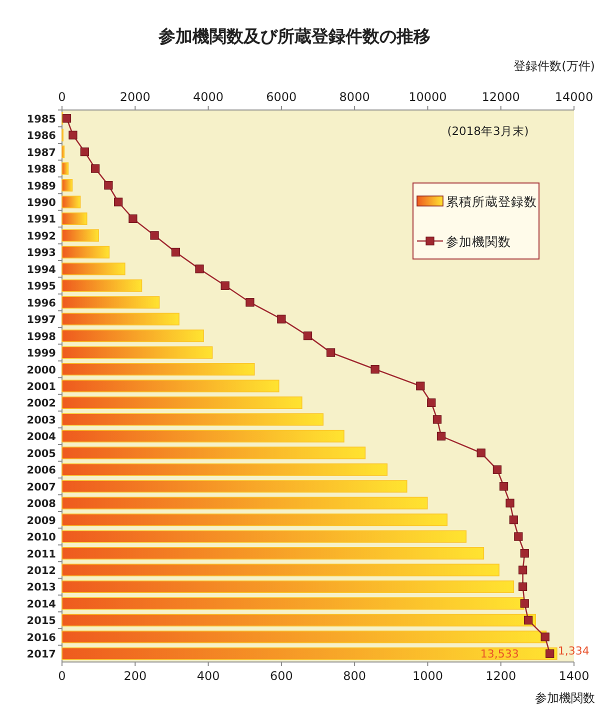 This screenshot has height=717, width=609. I want to click on y-tick-label: 2004, so click(41, 437).